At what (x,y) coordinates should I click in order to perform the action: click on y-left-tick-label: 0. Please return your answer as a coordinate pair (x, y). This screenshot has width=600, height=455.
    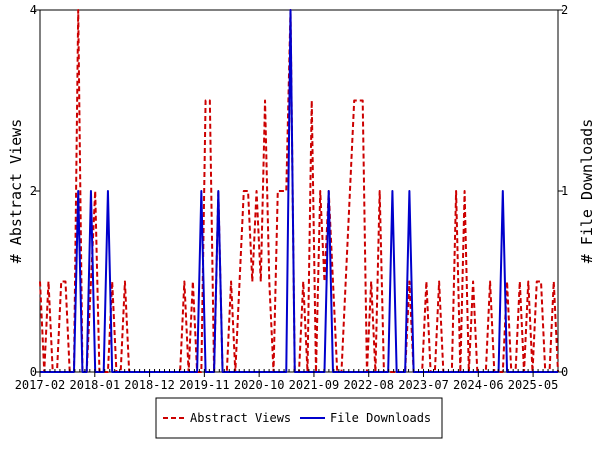
    Looking at the image, I should click on (33, 372).